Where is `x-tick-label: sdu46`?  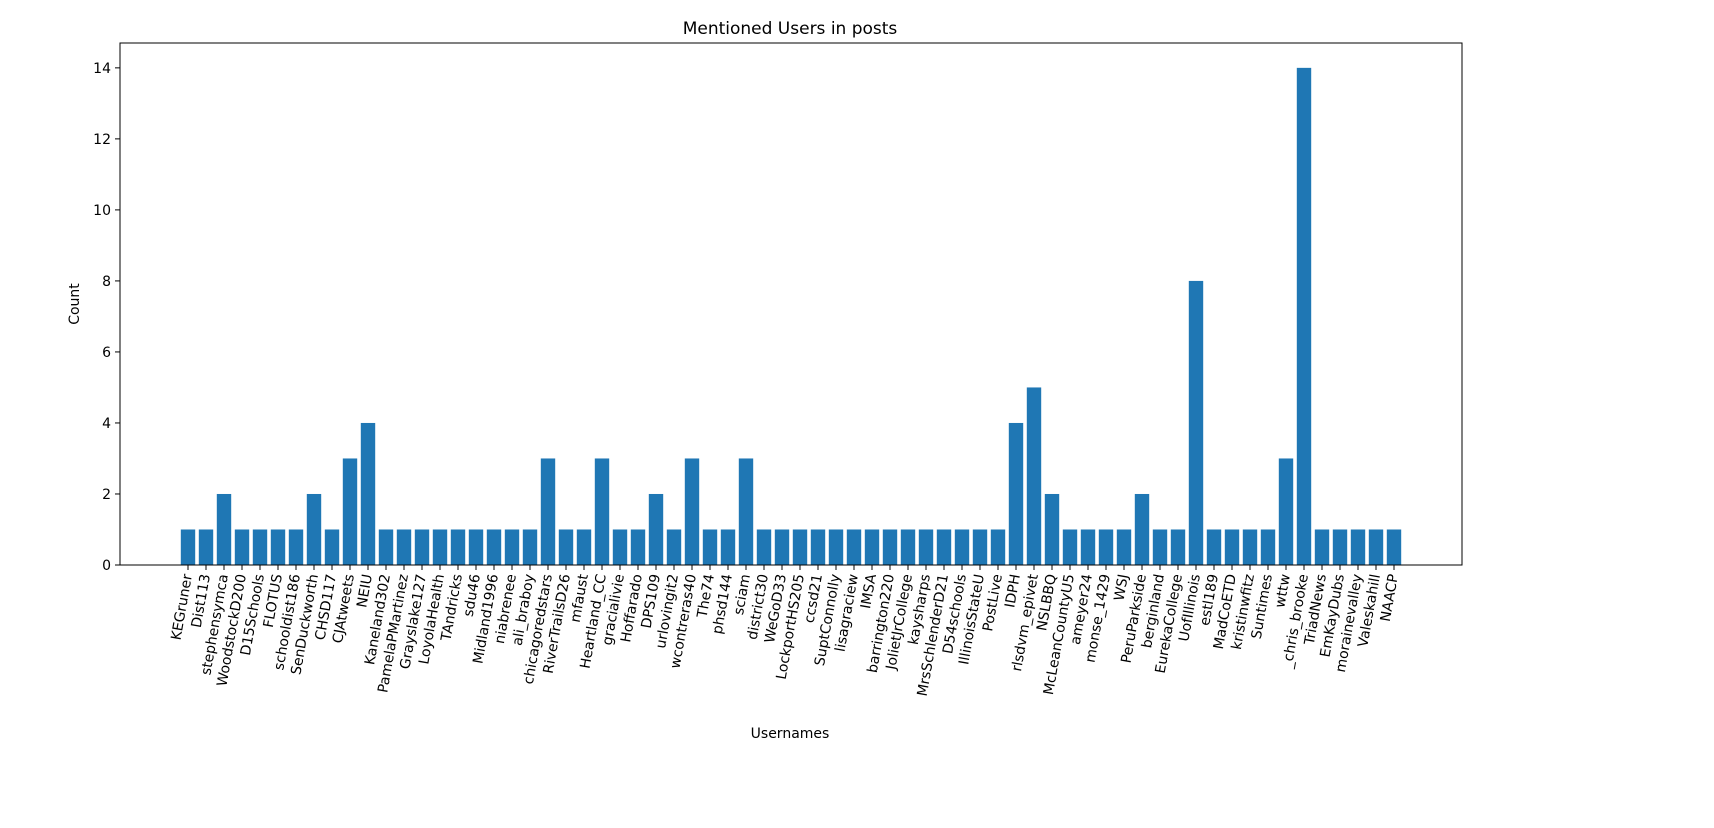
x-tick-label: sdu46 is located at coordinates (472, 595).